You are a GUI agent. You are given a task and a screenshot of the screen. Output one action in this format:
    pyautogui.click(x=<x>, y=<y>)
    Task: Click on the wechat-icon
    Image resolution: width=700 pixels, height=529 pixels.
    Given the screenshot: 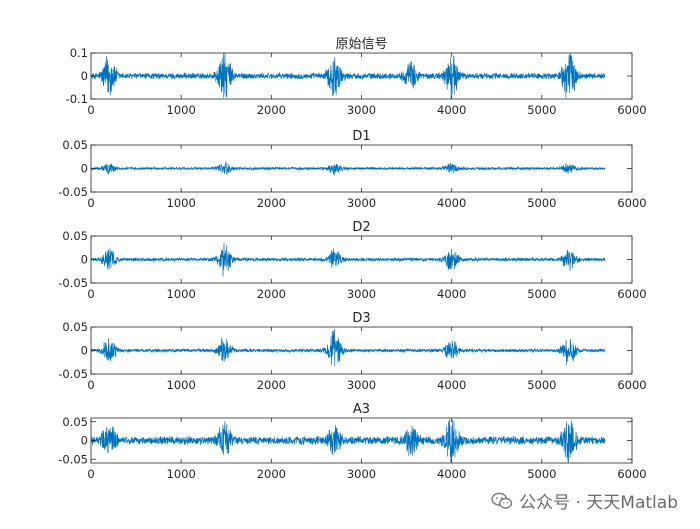 What is the action you would take?
    pyautogui.click(x=502, y=500)
    